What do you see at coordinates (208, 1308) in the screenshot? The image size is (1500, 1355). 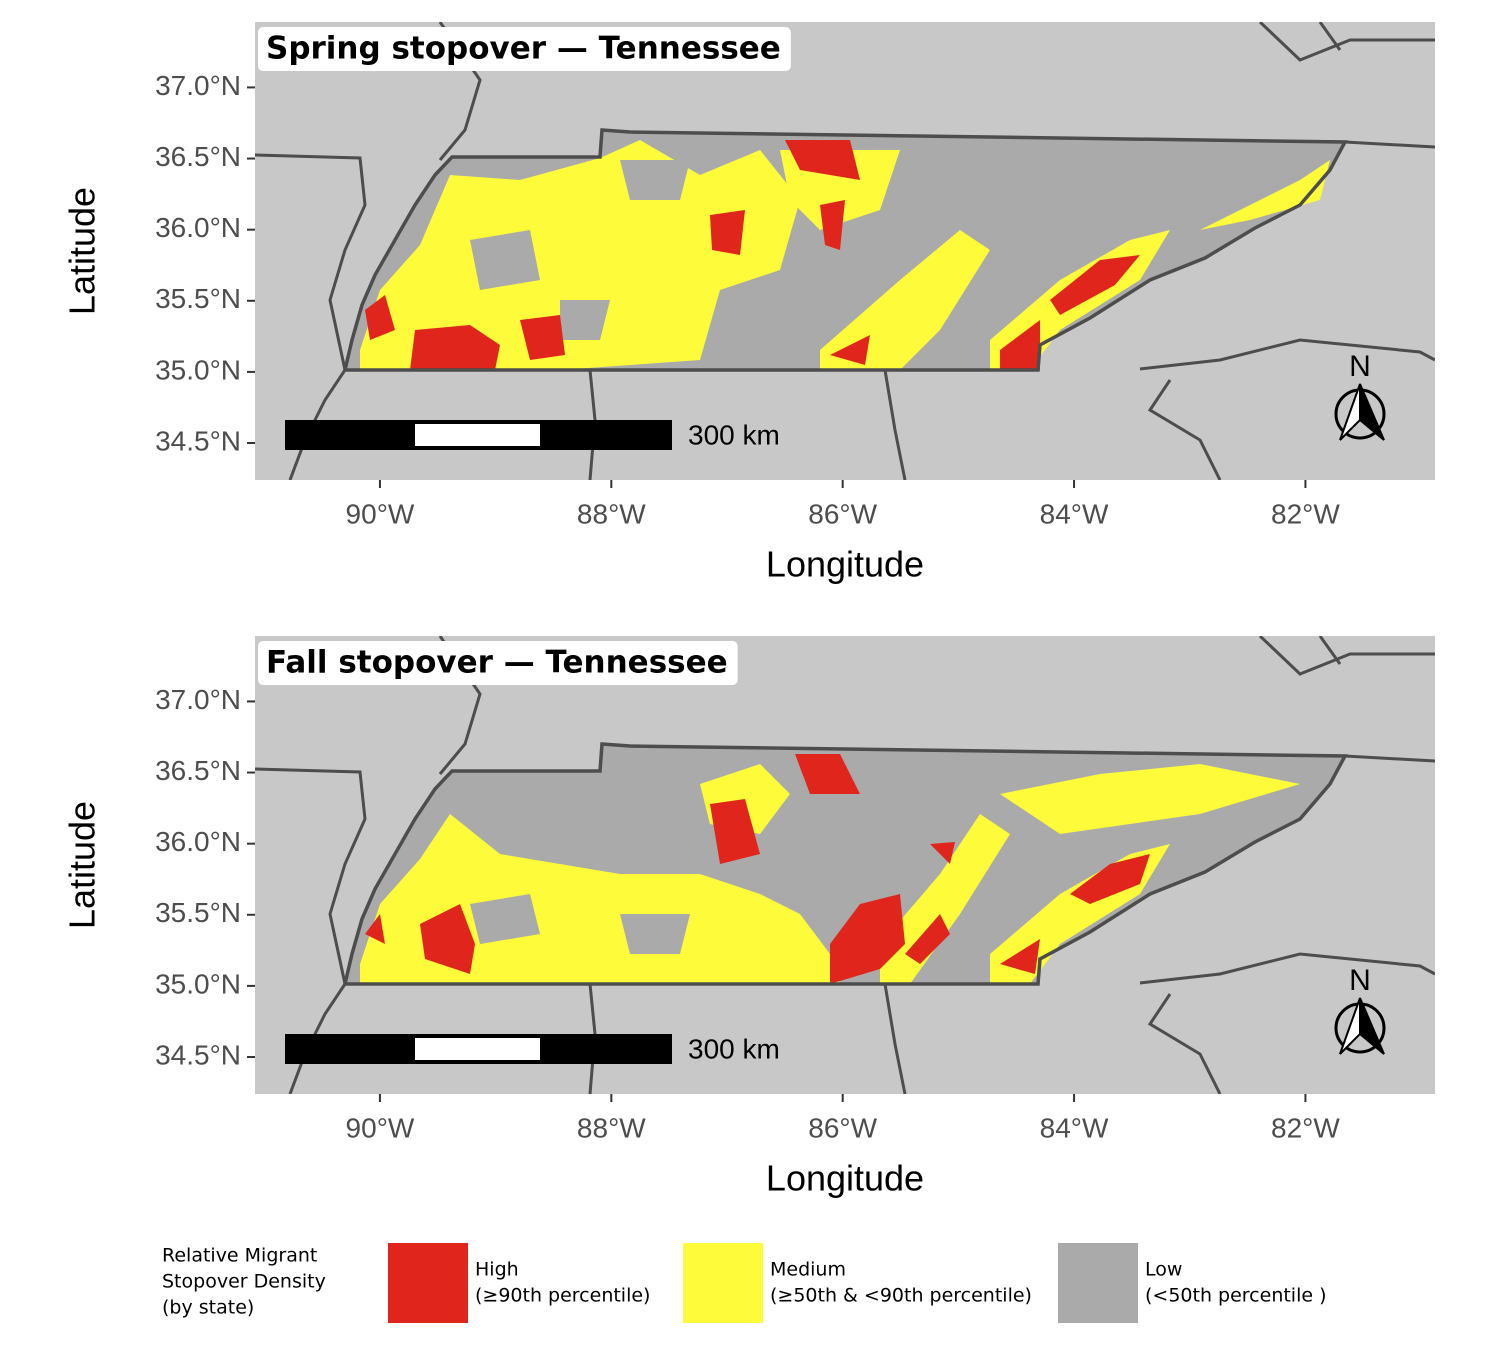 I see `legend-title: (by state)` at bounding box center [208, 1308].